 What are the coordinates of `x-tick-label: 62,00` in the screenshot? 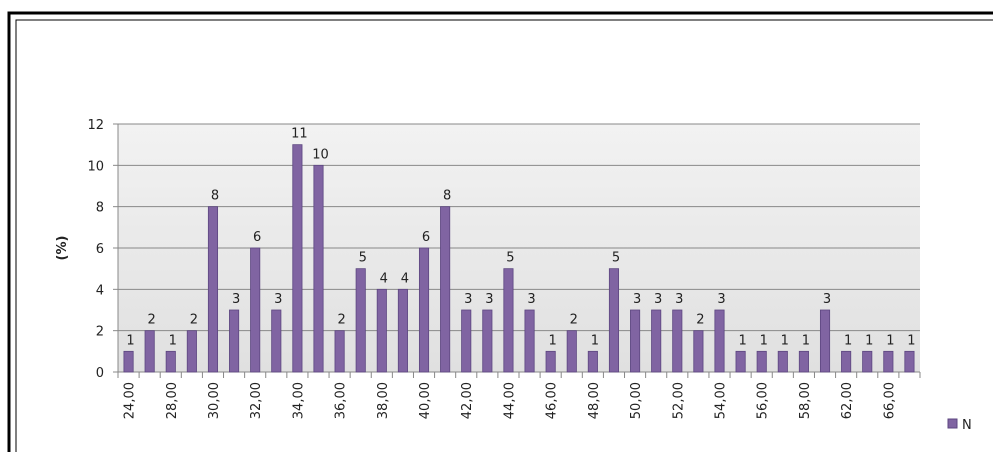 It's located at (847, 400).